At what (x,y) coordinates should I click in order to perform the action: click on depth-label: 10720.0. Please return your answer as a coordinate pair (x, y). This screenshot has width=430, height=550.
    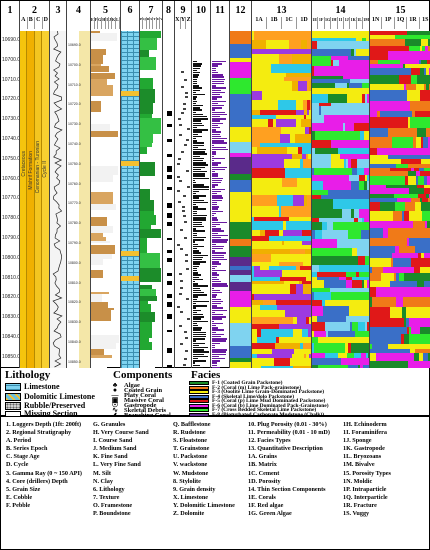
    Looking at the image, I should click on (11, 99).